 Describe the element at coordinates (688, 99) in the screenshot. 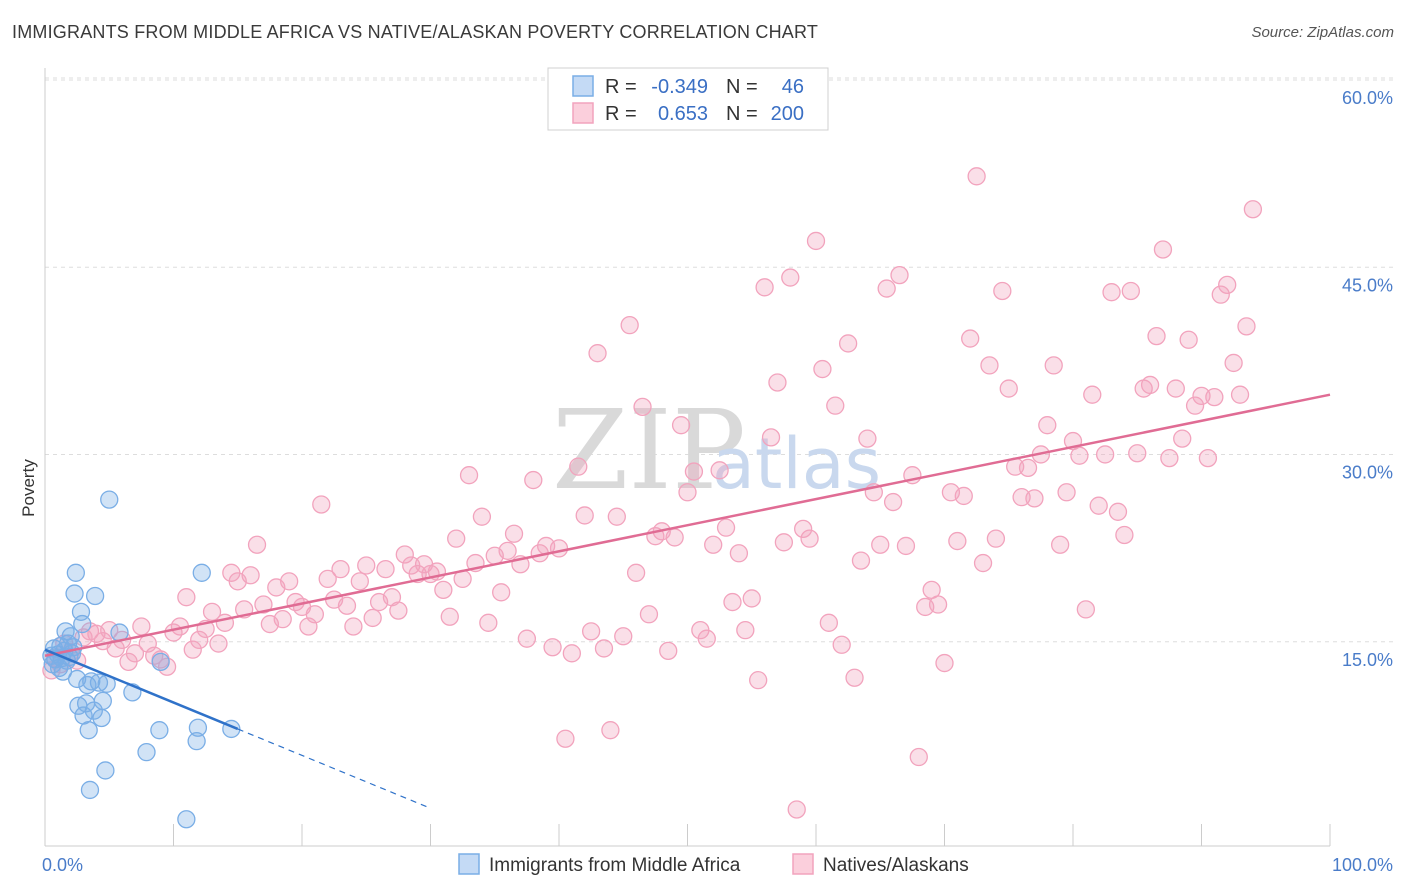

I see `legend-frame` at that location.